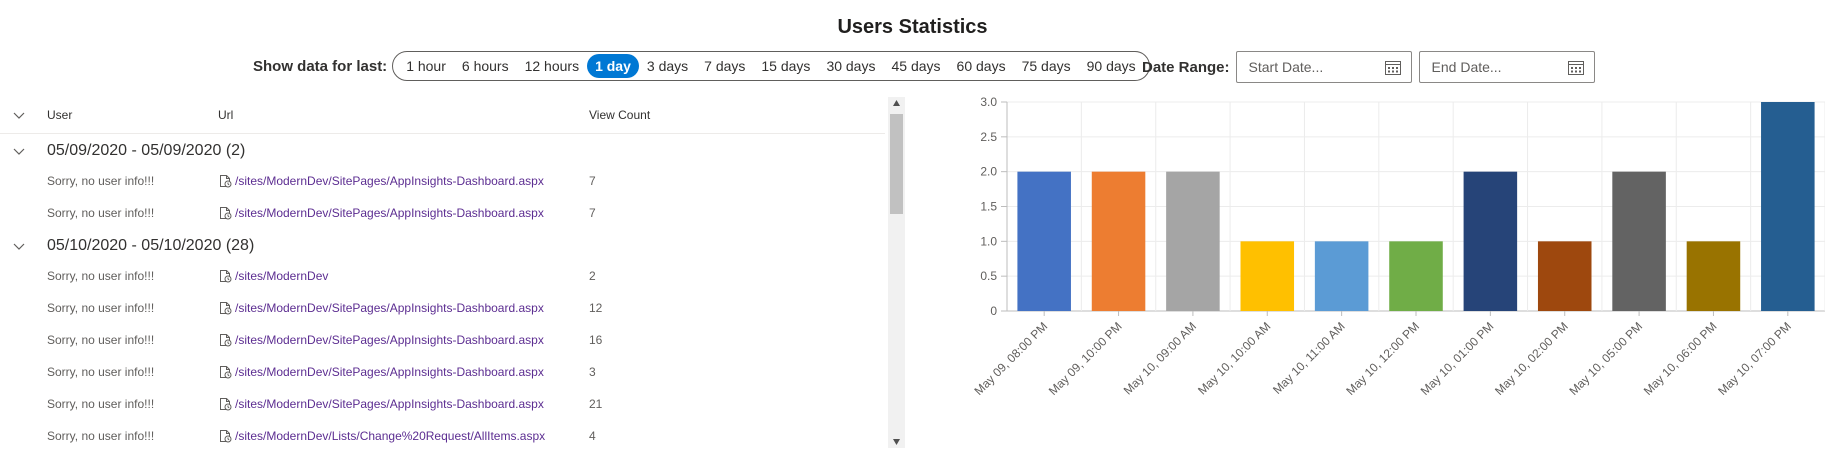 The image size is (1825, 471). I want to click on column-header-user: User, so click(60, 115).